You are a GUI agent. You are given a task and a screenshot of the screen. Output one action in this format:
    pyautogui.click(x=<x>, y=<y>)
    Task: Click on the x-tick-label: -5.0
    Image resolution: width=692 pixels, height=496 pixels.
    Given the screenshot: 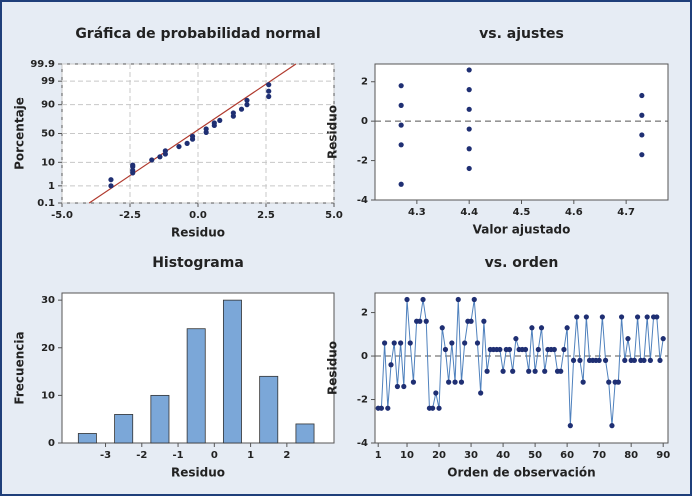 What is the action you would take?
    pyautogui.click(x=62, y=215)
    